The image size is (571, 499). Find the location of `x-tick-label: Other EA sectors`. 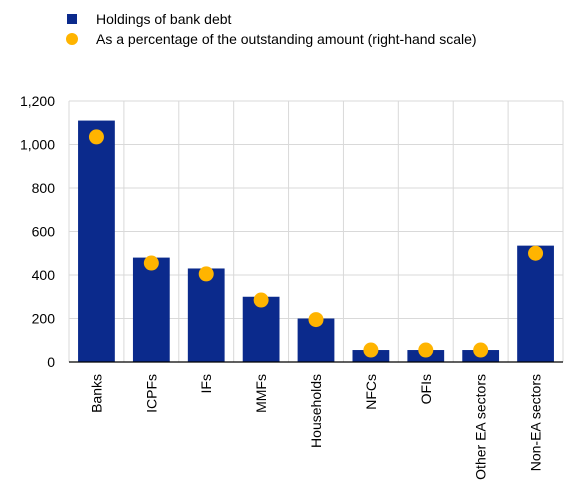

x-tick-label: Other EA sectors is located at coordinates (481, 427).